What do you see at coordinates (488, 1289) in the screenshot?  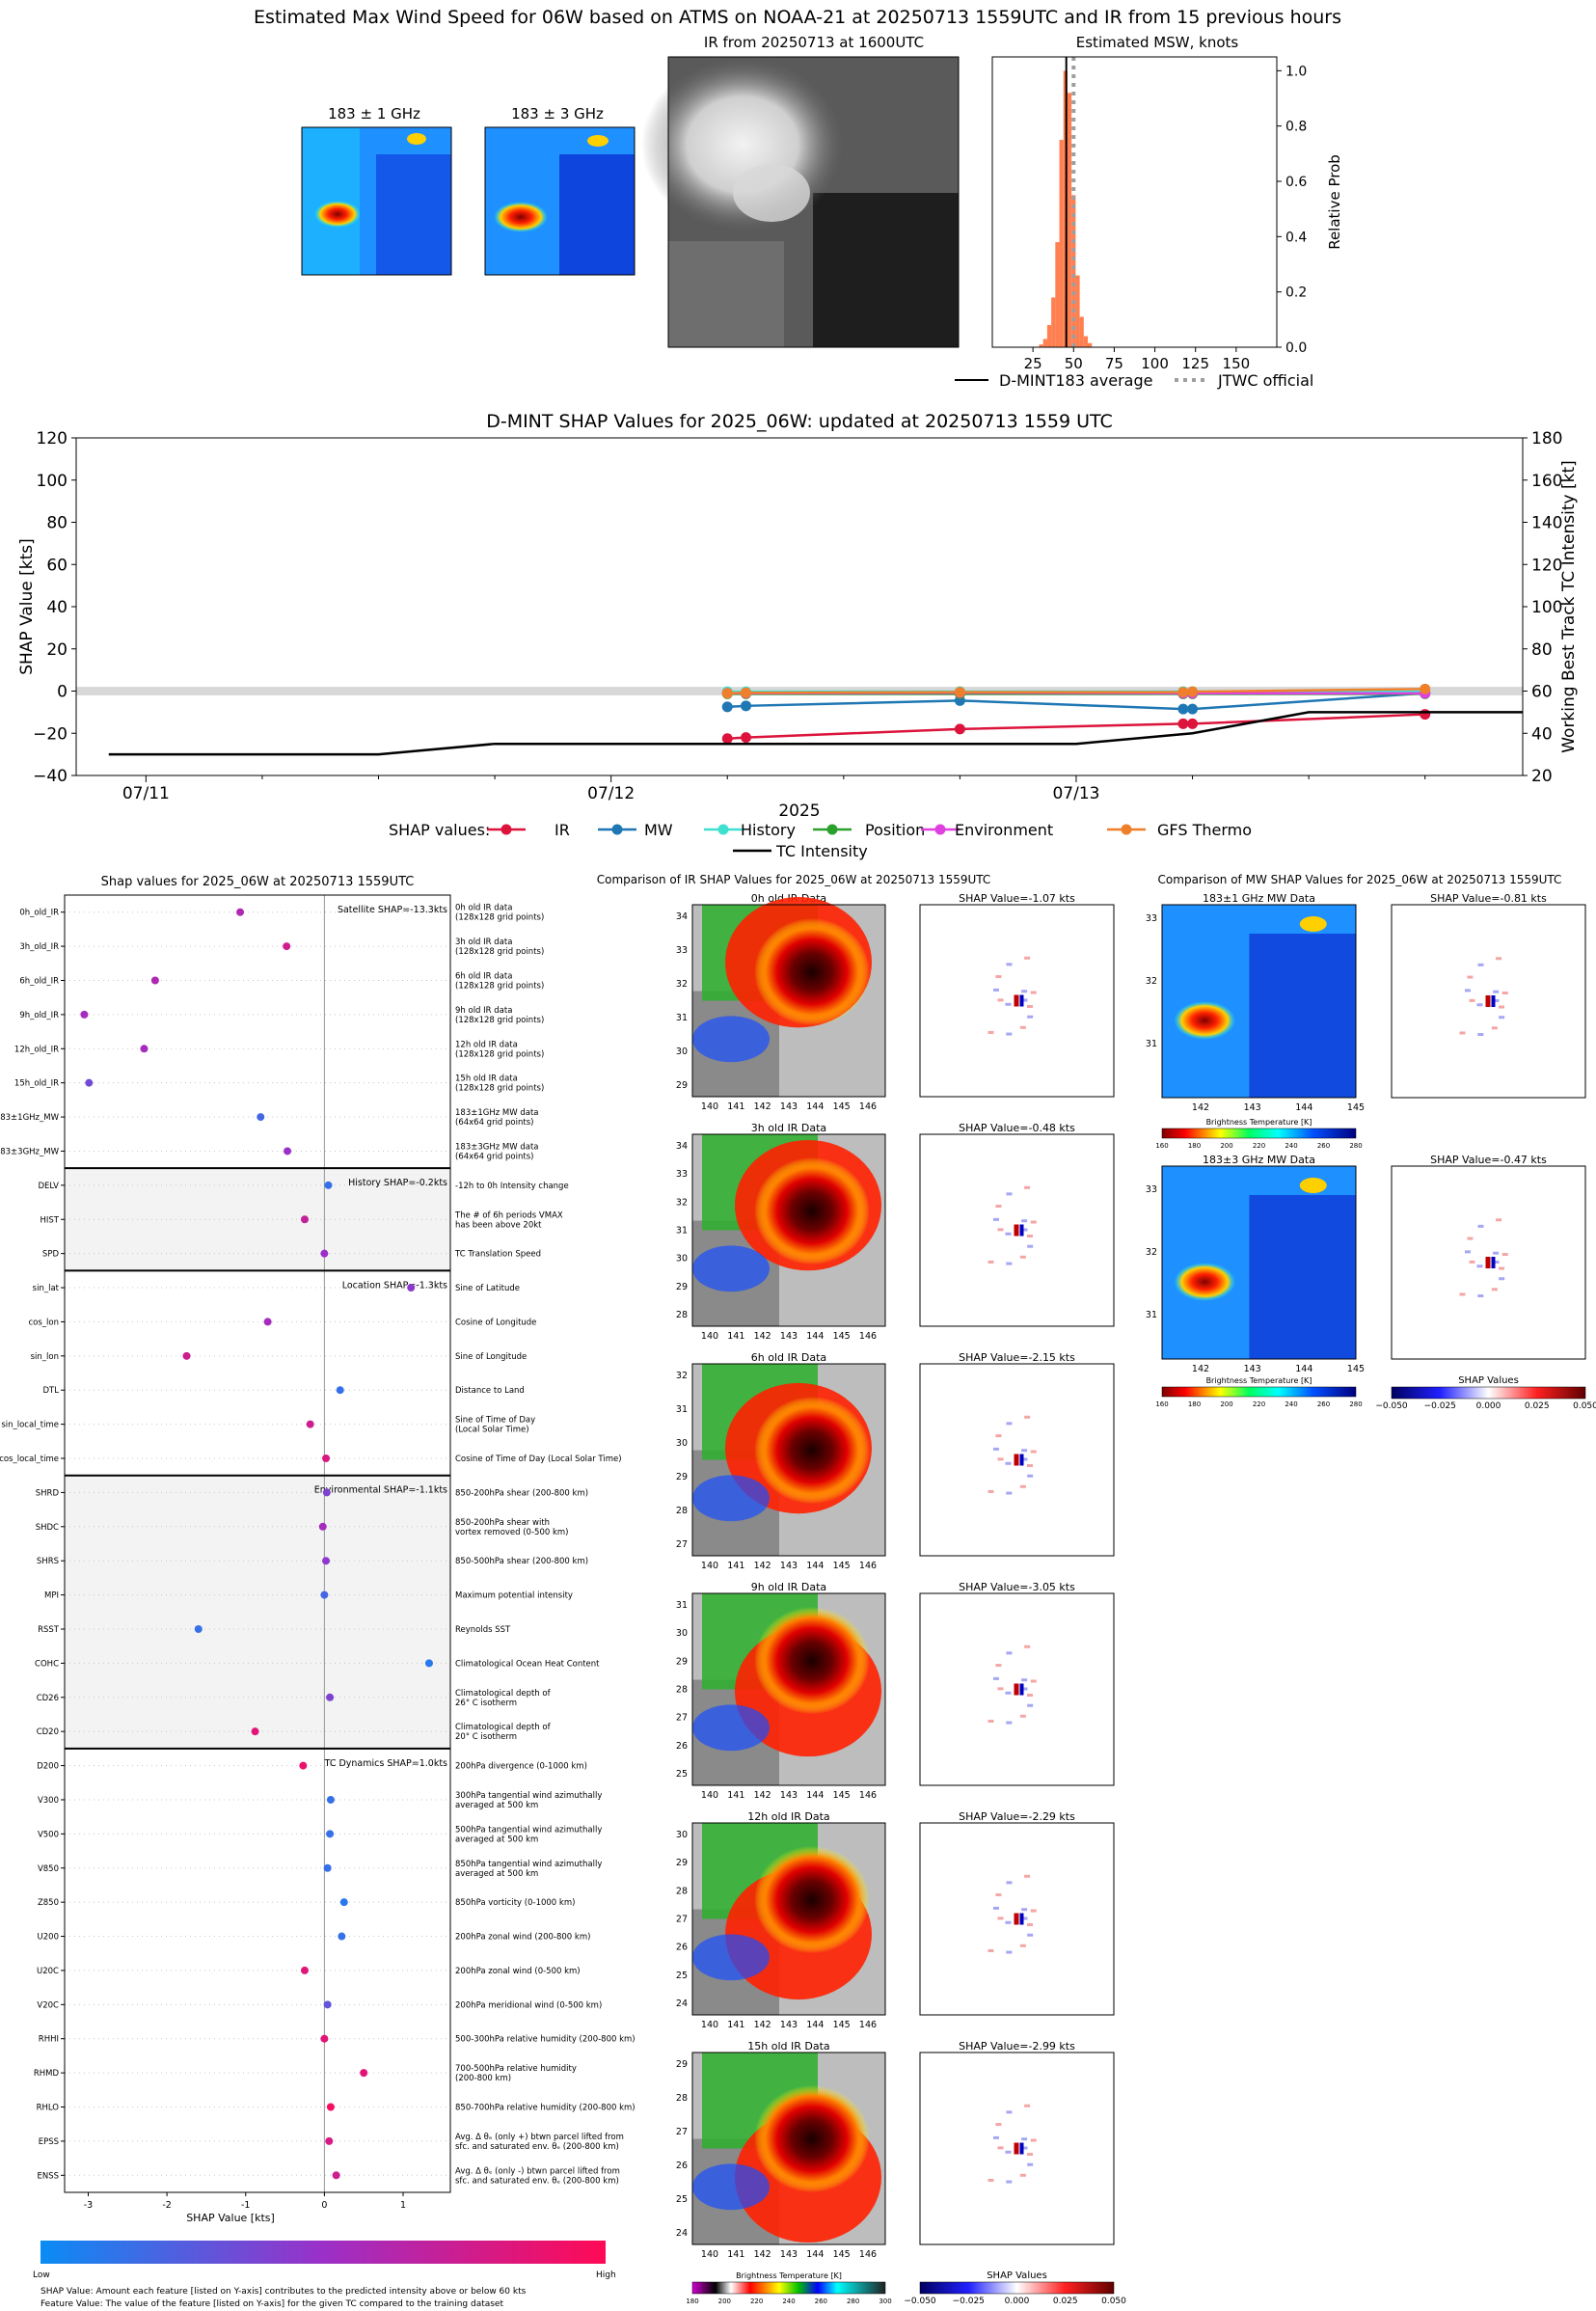 I see `feat-description: Sine of Latitude` at bounding box center [488, 1289].